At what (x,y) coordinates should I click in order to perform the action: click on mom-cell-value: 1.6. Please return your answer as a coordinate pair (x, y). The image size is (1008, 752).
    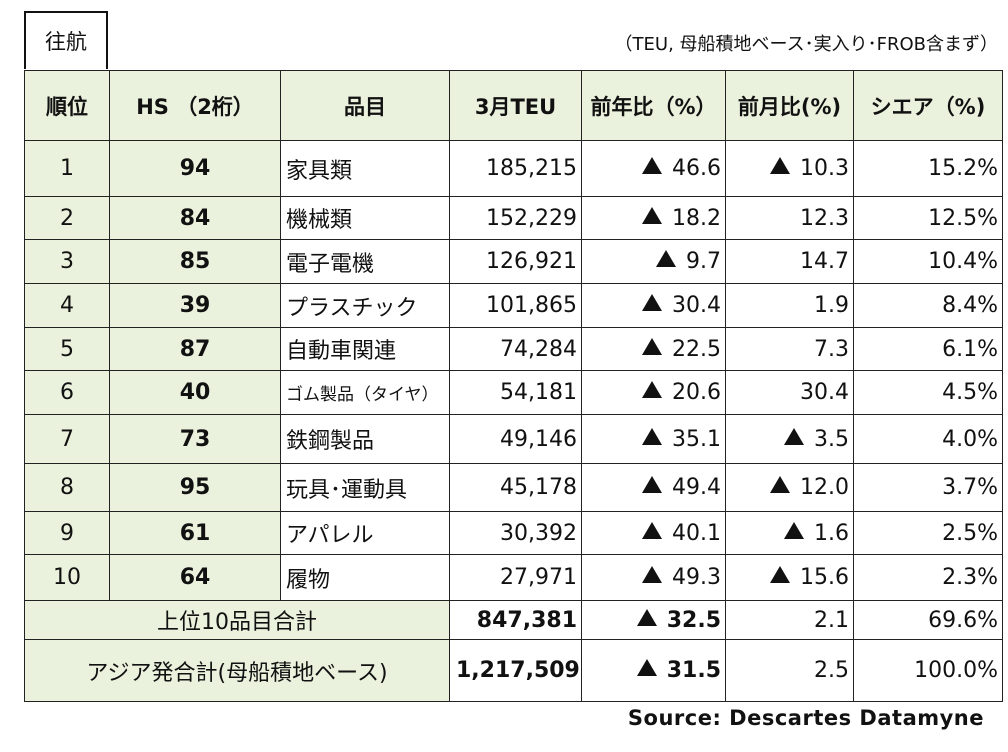
    Looking at the image, I should click on (831, 533).